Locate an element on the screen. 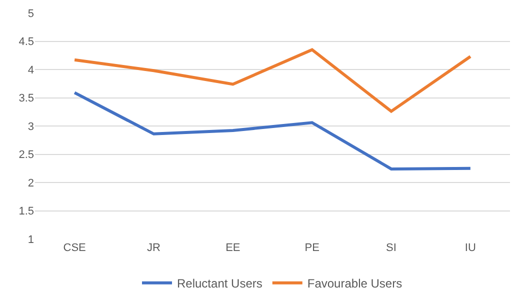 This screenshot has width=520, height=305. y-tick-label: 3.5 is located at coordinates (26, 98).